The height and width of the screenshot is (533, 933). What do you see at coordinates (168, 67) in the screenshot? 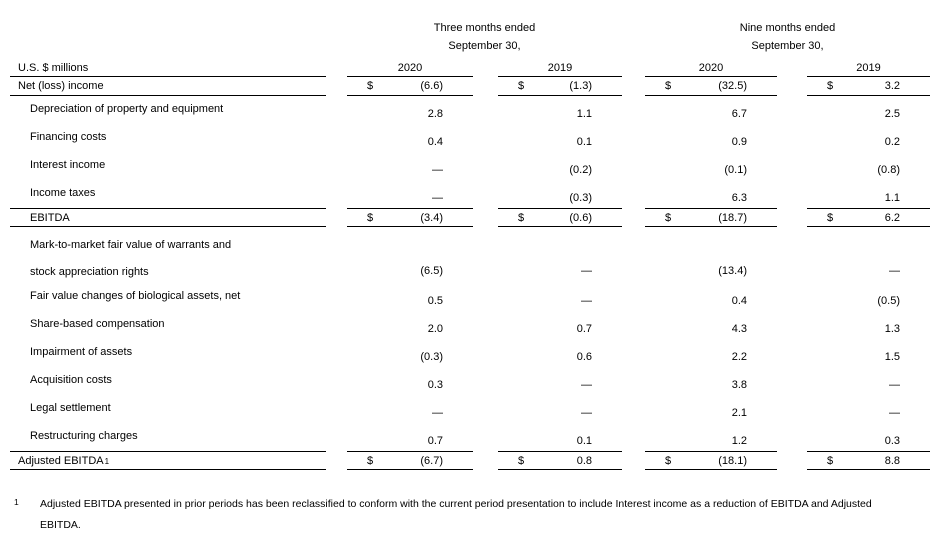
I see `unit-label: U.S. $ millions` at bounding box center [168, 67].